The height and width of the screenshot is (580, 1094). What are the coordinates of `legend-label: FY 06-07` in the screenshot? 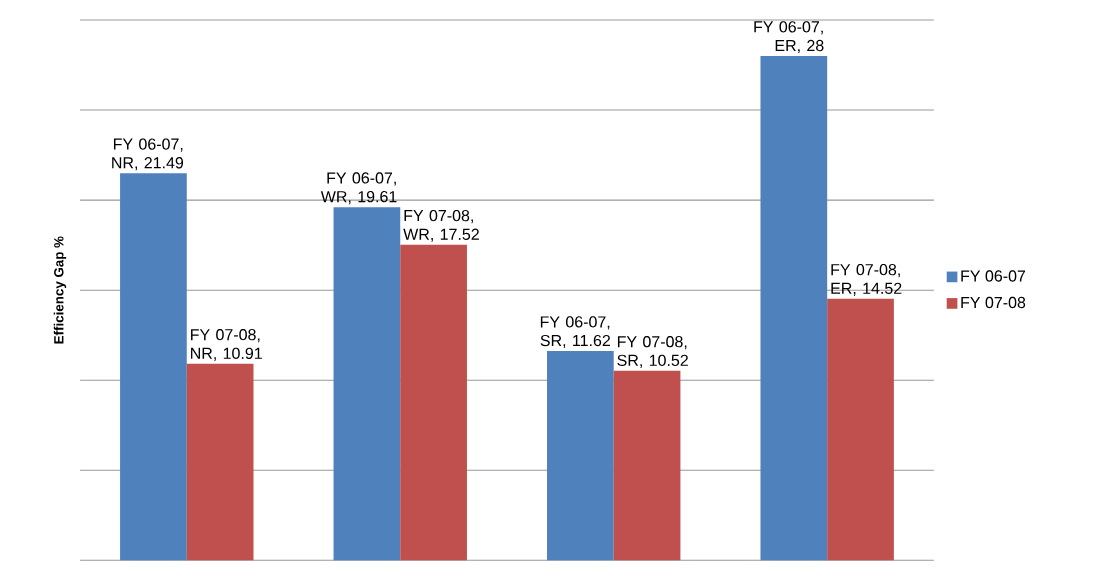 It's located at (993, 276).